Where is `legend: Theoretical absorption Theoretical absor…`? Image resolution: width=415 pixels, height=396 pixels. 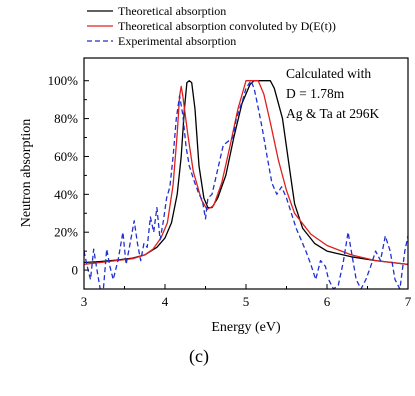 legend: Theoretical absorption Theoretical absor… is located at coordinates (211, 26).